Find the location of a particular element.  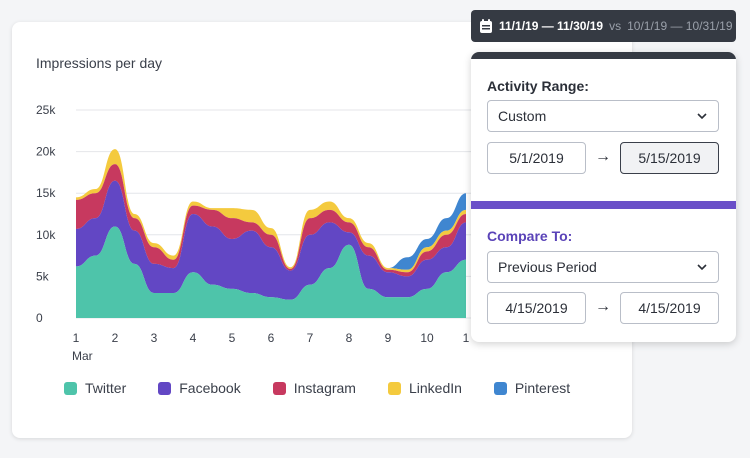

legend-item: Instagram is located at coordinates (314, 388).